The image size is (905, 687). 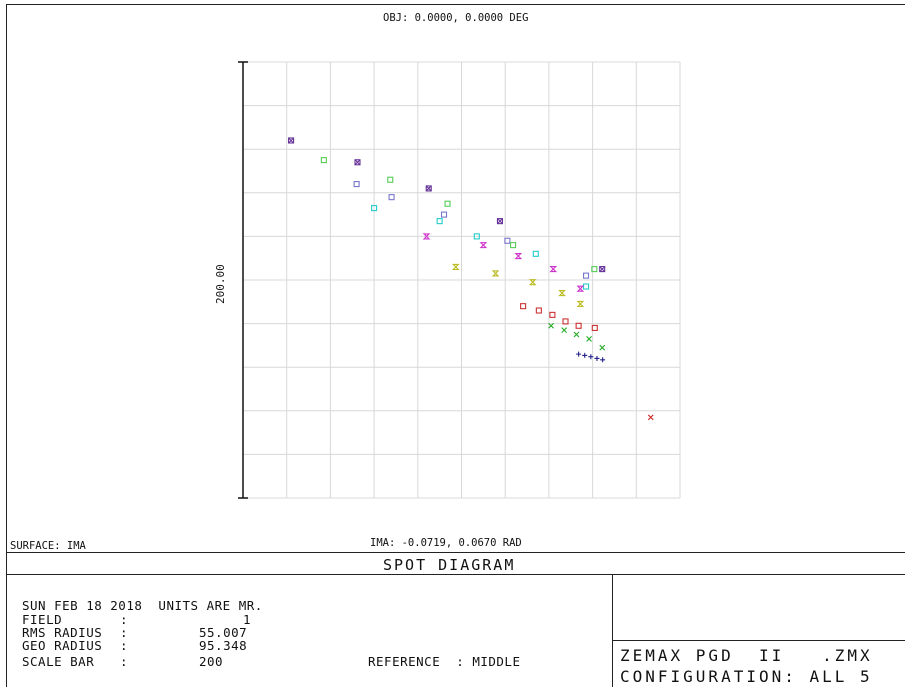 I want to click on object-field-label: OBJ: 0.0000, 0.0000 DEG, so click(x=456, y=18).